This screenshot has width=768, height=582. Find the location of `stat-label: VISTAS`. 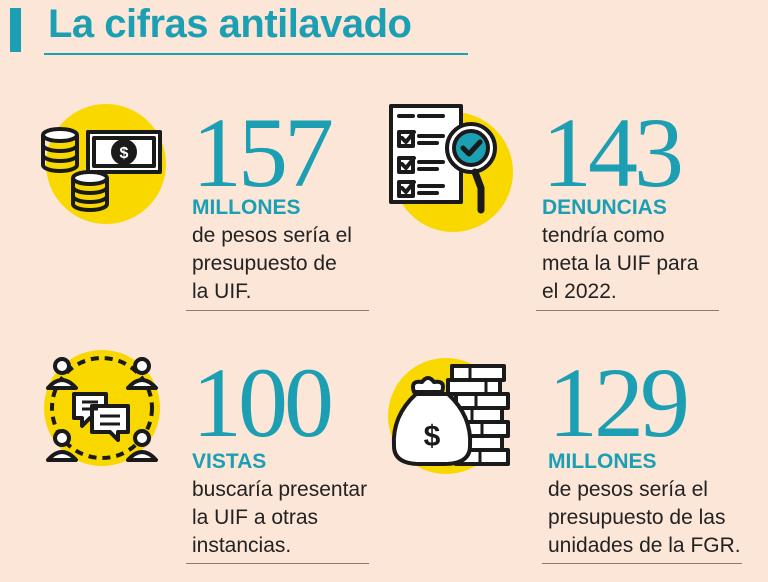

stat-label: VISTAS is located at coordinates (229, 461).